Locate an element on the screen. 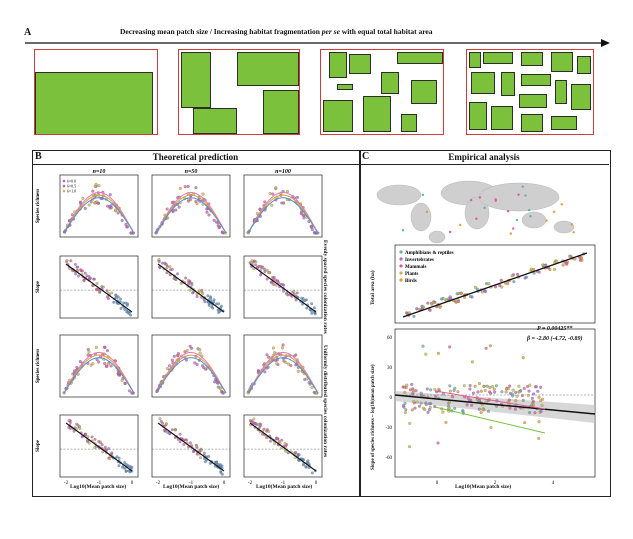 The image size is (633, 539). y-axis-label: Slope is located at coordinates (38, 445).